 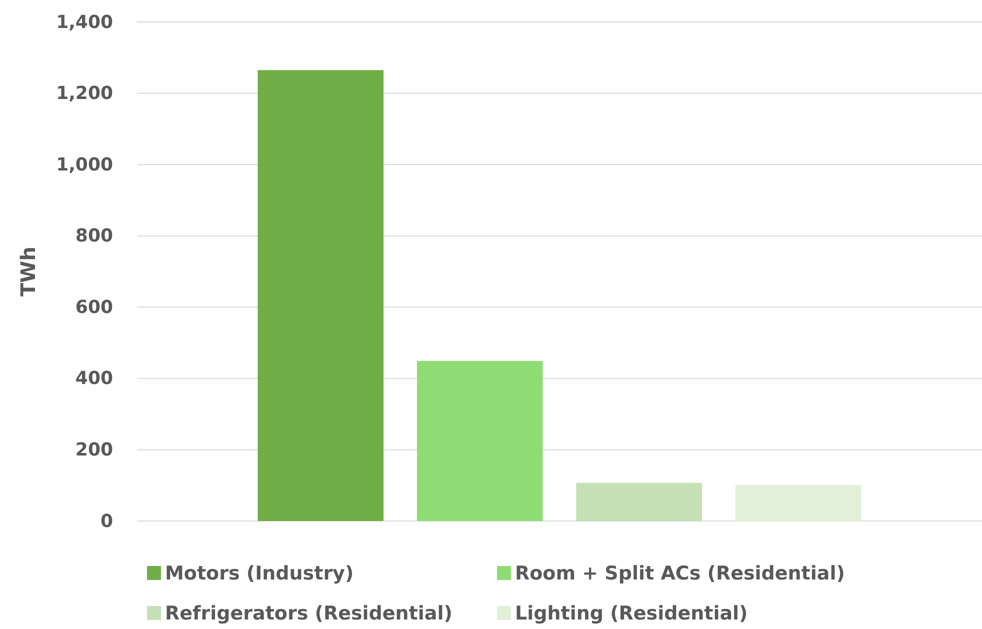 I want to click on y-tick-label: 200, so click(x=94, y=449).